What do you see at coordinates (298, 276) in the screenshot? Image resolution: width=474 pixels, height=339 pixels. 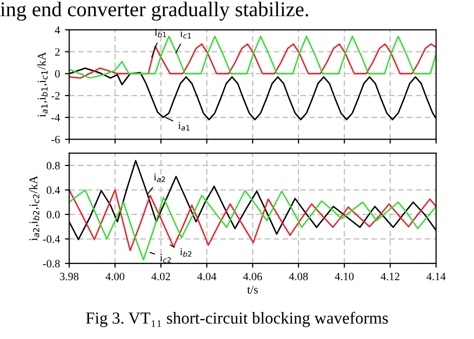 I see `x-tick-label: 4.08` at bounding box center [298, 276].